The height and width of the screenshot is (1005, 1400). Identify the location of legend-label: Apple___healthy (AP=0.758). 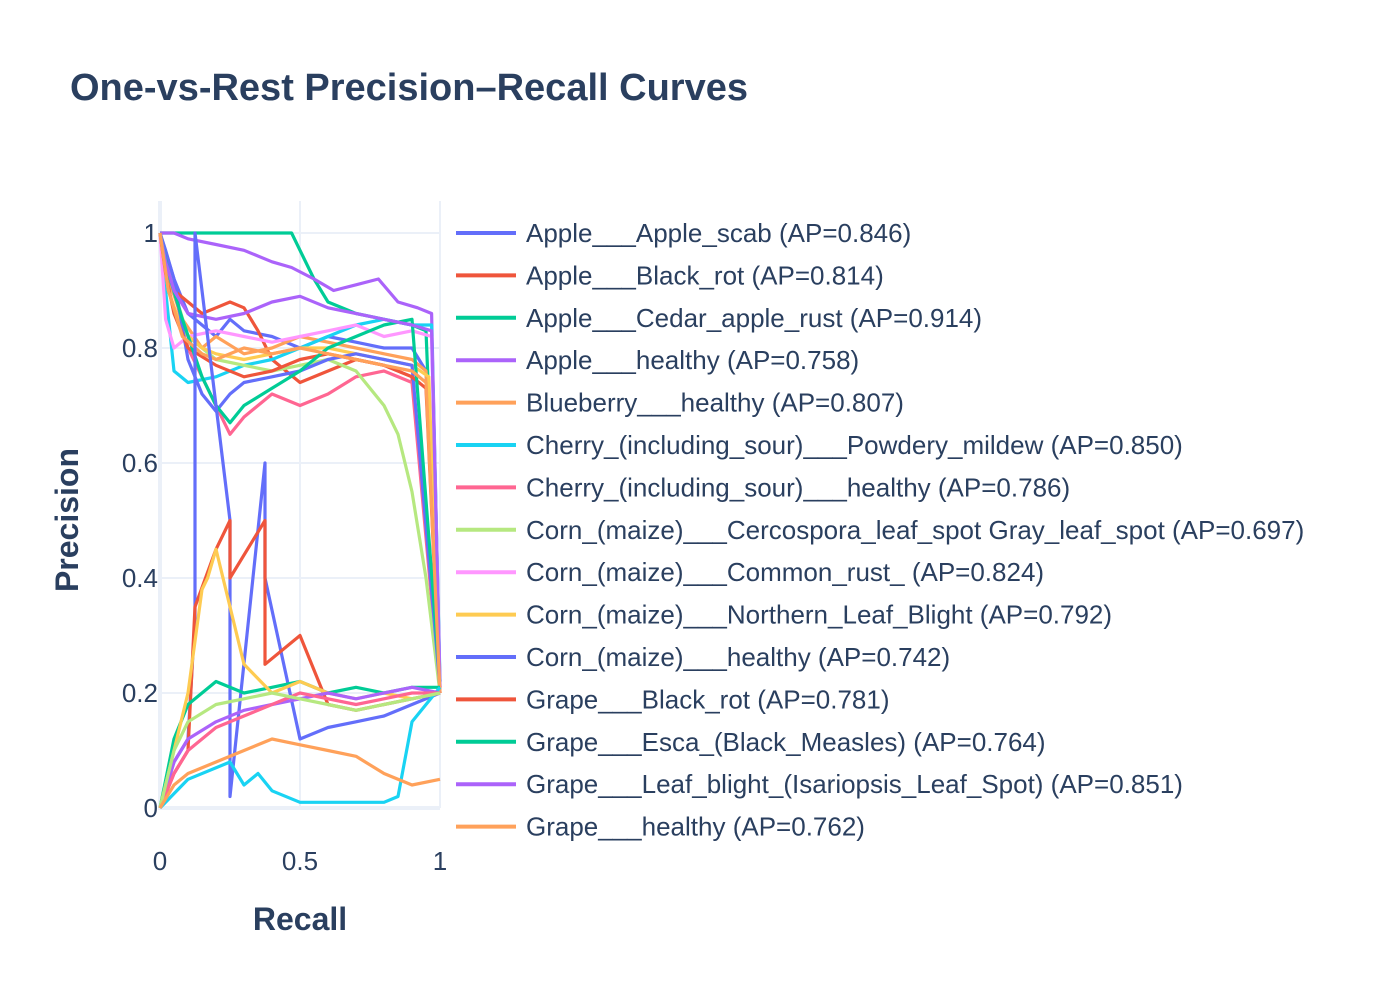
(692, 360).